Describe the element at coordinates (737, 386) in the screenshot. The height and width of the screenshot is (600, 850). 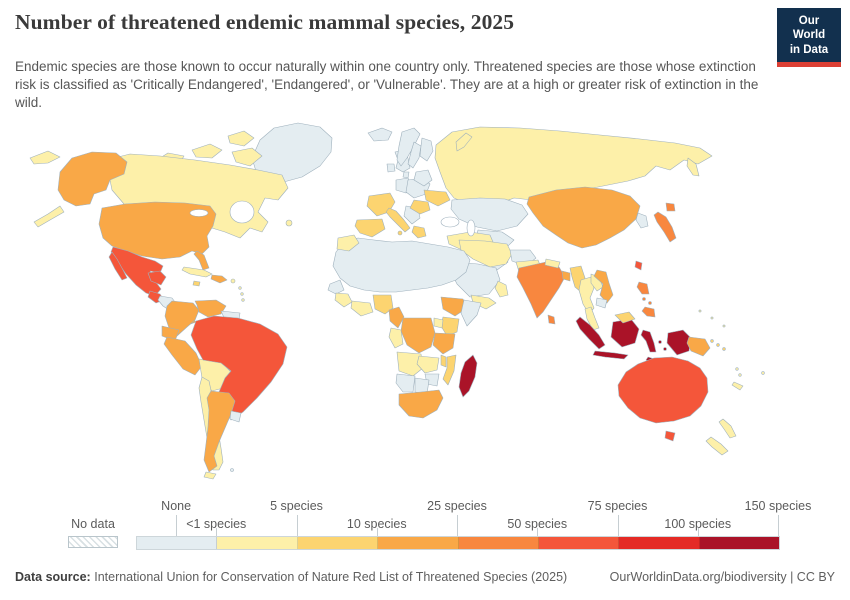
I see `country-new-caledonia` at that location.